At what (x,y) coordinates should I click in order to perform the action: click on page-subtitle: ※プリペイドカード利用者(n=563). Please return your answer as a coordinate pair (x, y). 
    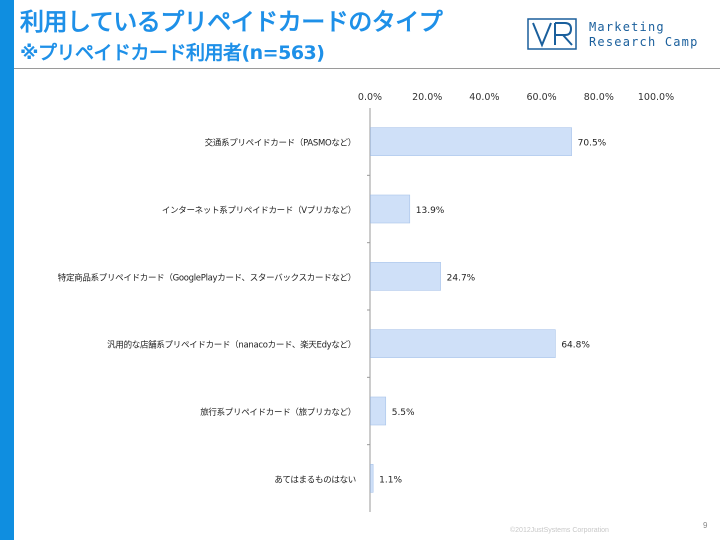
    Looking at the image, I should click on (172, 53).